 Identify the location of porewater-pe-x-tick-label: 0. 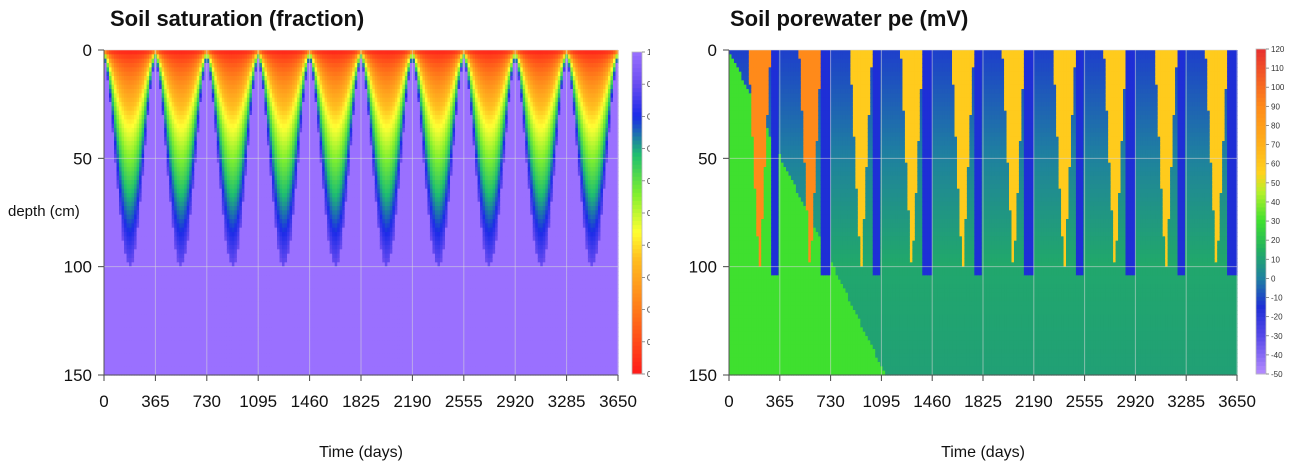
(728, 401).